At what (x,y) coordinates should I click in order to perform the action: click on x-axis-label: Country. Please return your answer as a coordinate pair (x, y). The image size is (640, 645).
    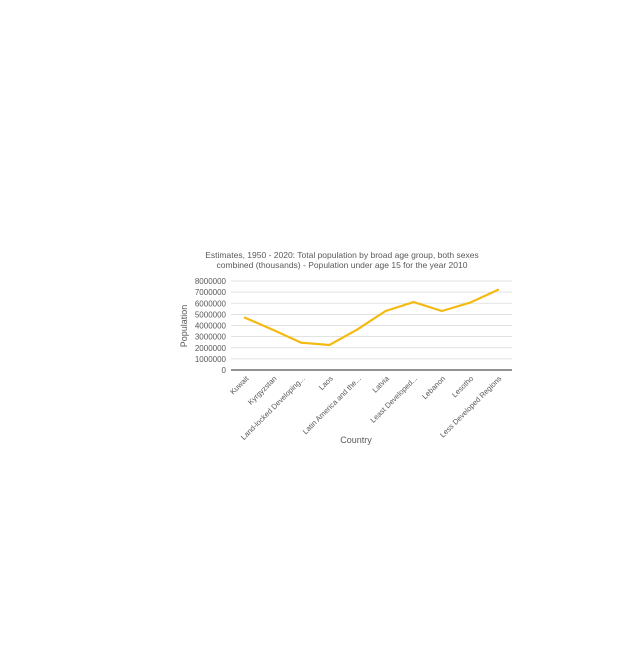
    Looking at the image, I should click on (356, 440).